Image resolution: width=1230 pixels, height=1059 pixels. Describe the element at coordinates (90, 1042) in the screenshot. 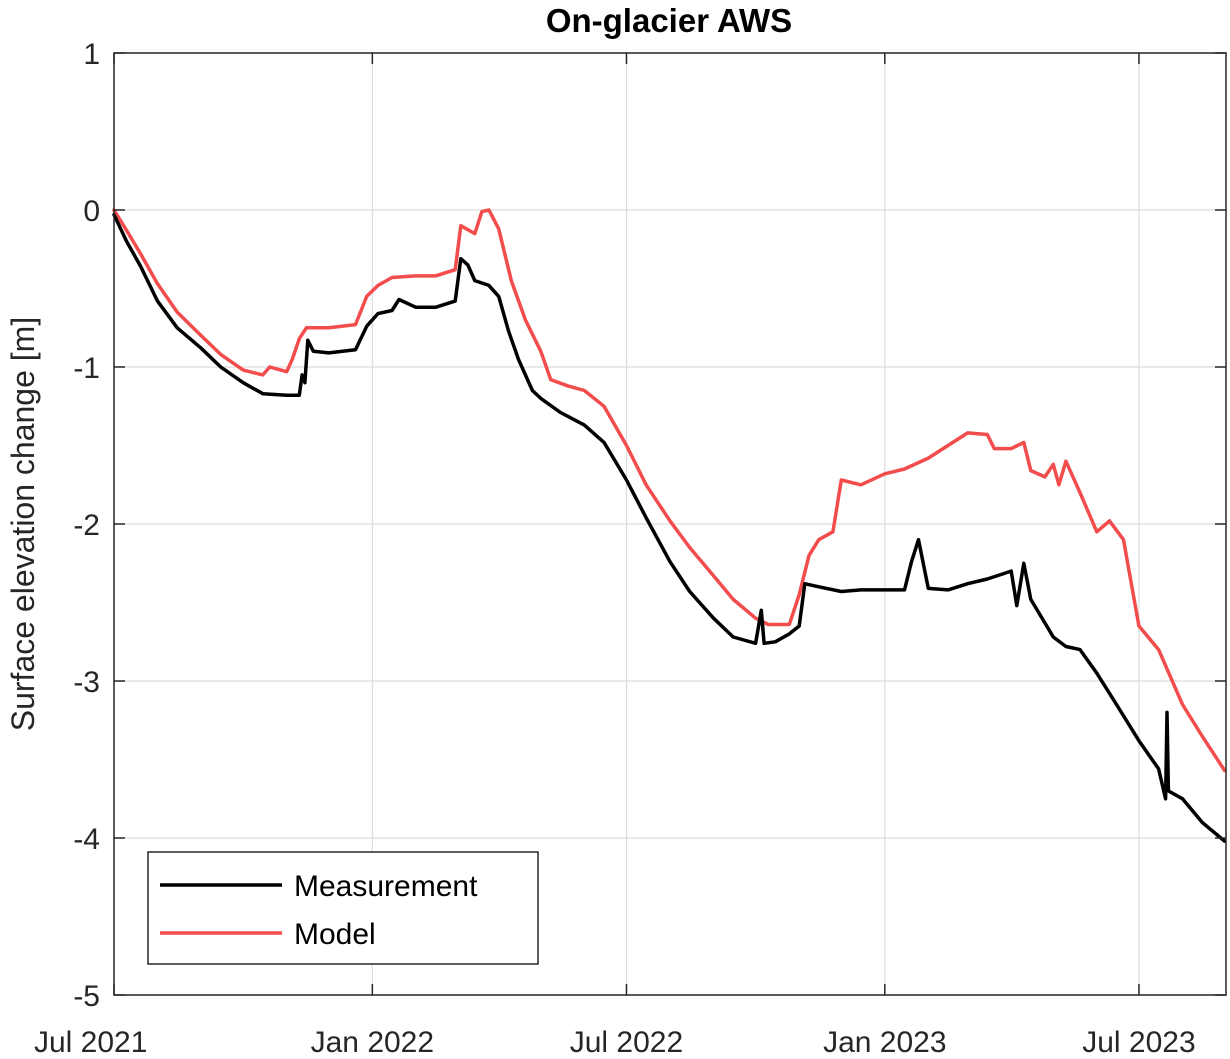

I see `x-tick-label: Jul 2021` at that location.